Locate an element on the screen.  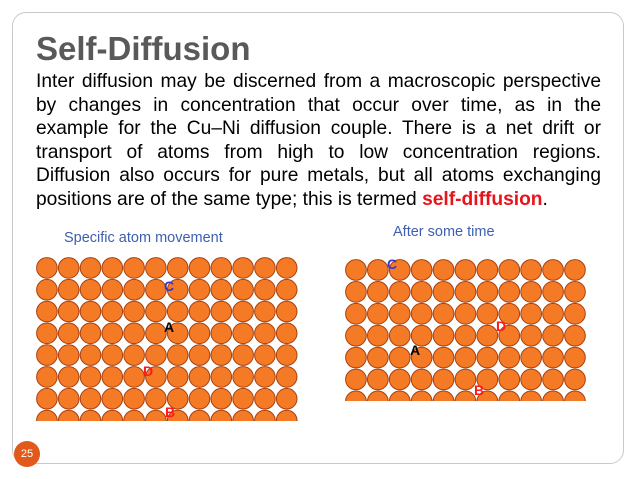
slide-number-badge: 25 is located at coordinates (27, 454).